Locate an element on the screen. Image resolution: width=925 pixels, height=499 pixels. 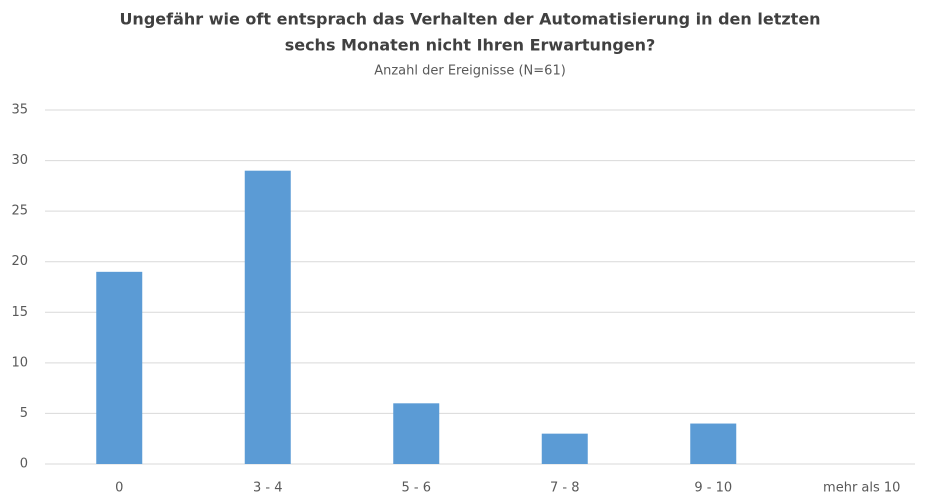
chart-title: sechs Monaten nicht Ihren Erwartungen? is located at coordinates (470, 45).